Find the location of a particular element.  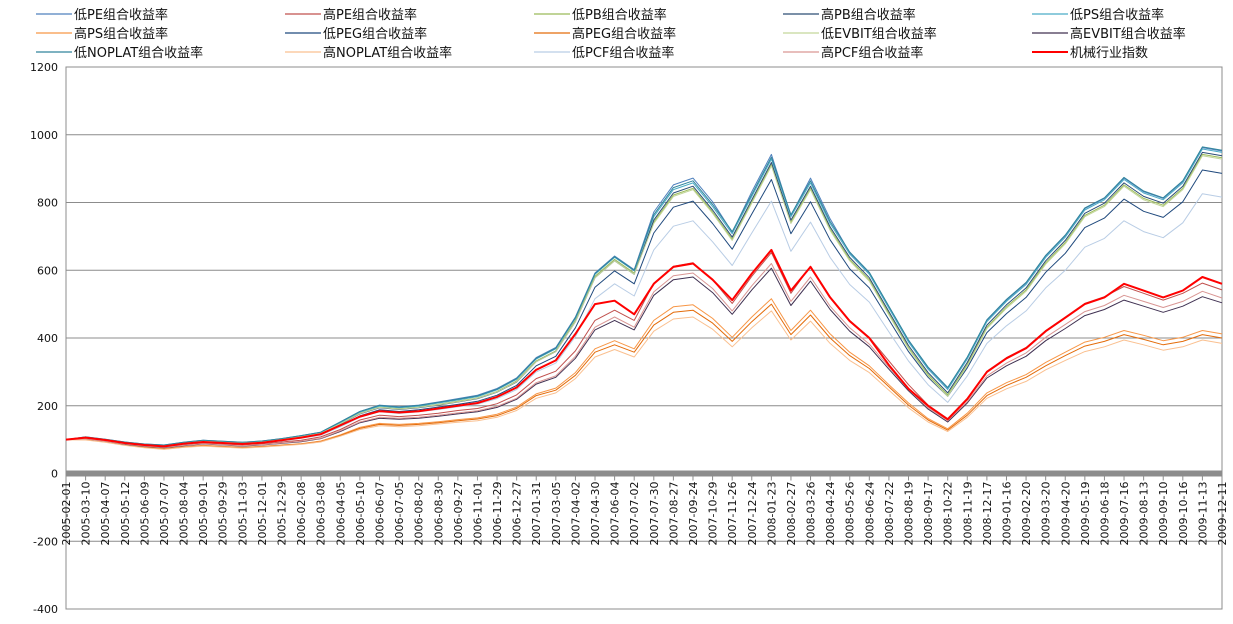

x-tick-label: 2006-02-08 is located at coordinates (301, 514).